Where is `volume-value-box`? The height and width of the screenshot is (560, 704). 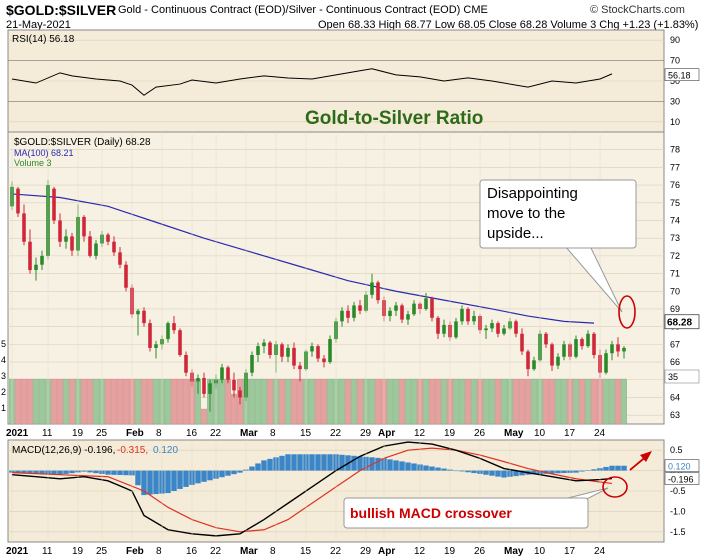
volume-value-box is located at coordinates (682, 376).